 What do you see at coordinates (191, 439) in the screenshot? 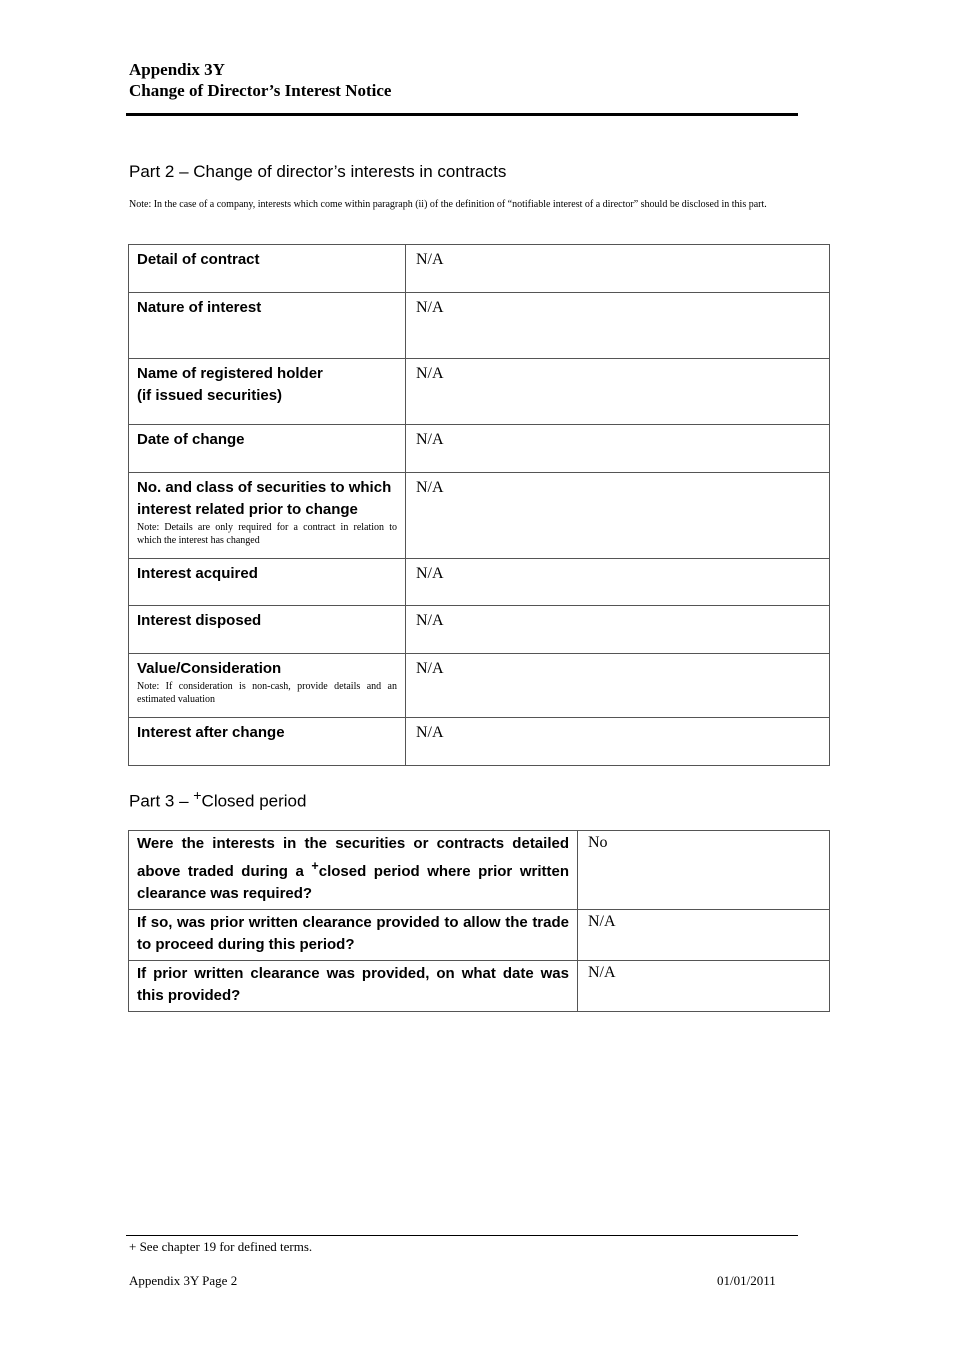
I see `row-label: Date of change` at bounding box center [191, 439].